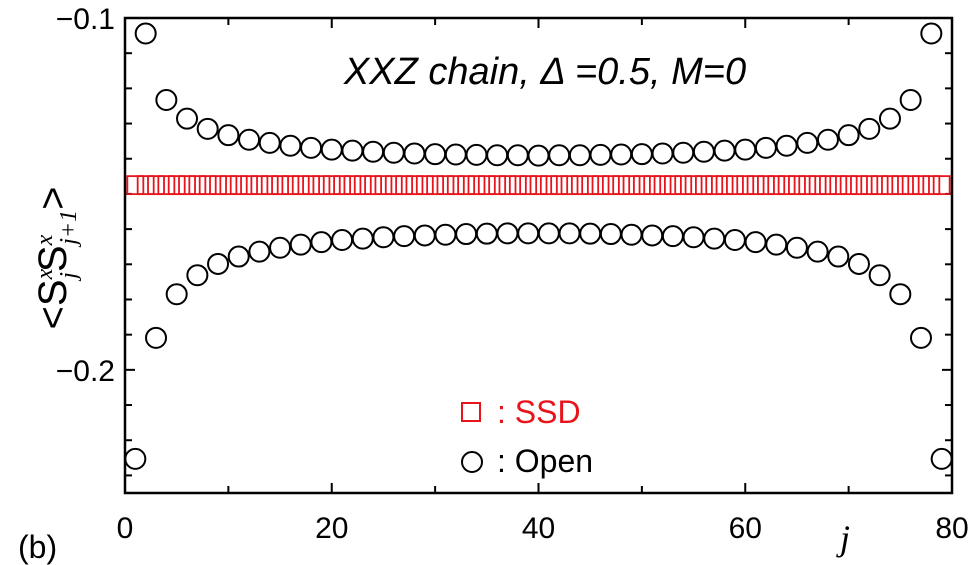 The image size is (978, 565). Describe the element at coordinates (53, 198) in the screenshot. I see `y-label-close: >` at that location.